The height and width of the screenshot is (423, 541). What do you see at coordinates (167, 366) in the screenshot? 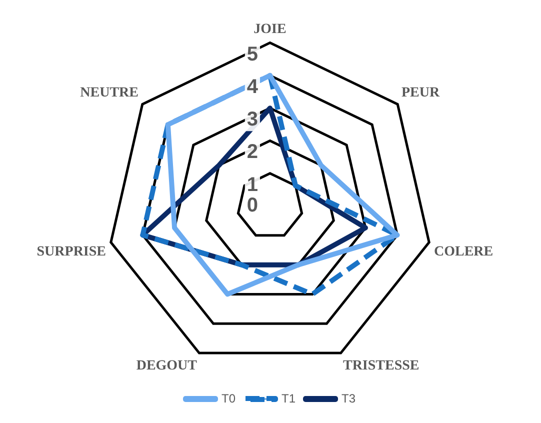
I see `spoke-label: DEGOUT` at bounding box center [167, 366].